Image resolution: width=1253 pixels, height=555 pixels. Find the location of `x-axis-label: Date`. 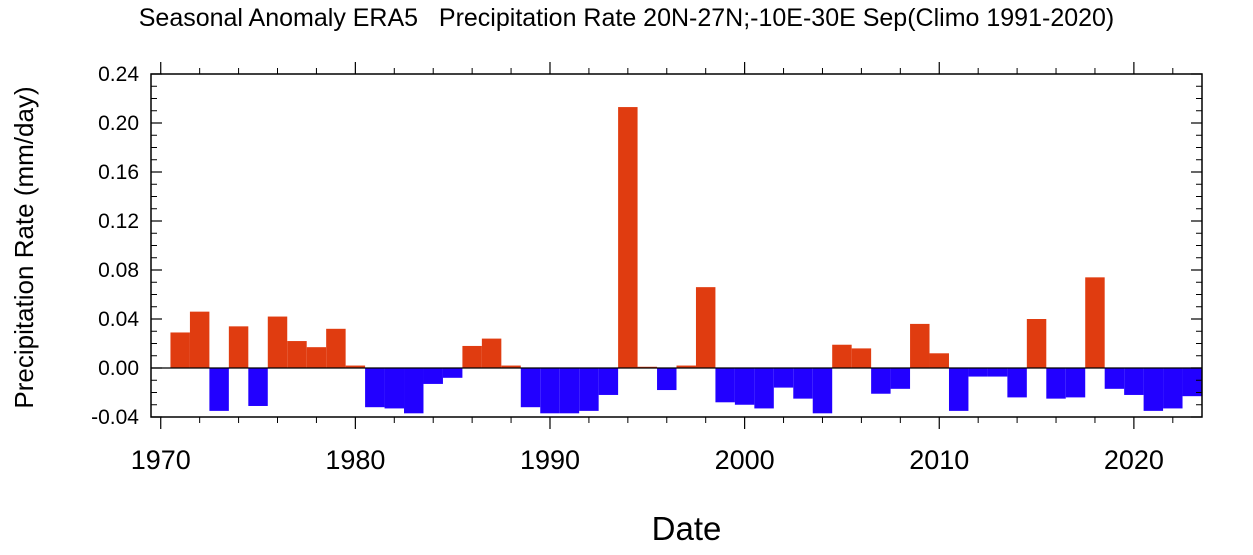

x-axis-label: Date is located at coordinates (687, 528).